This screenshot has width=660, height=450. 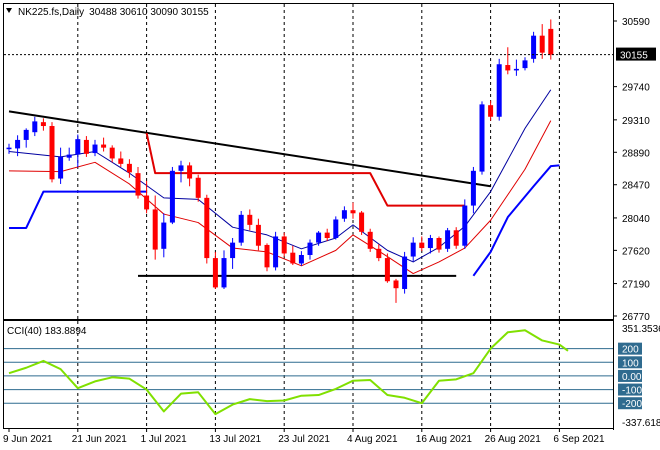 I want to click on cci-tick-label: 351.3536, so click(x=641, y=329).